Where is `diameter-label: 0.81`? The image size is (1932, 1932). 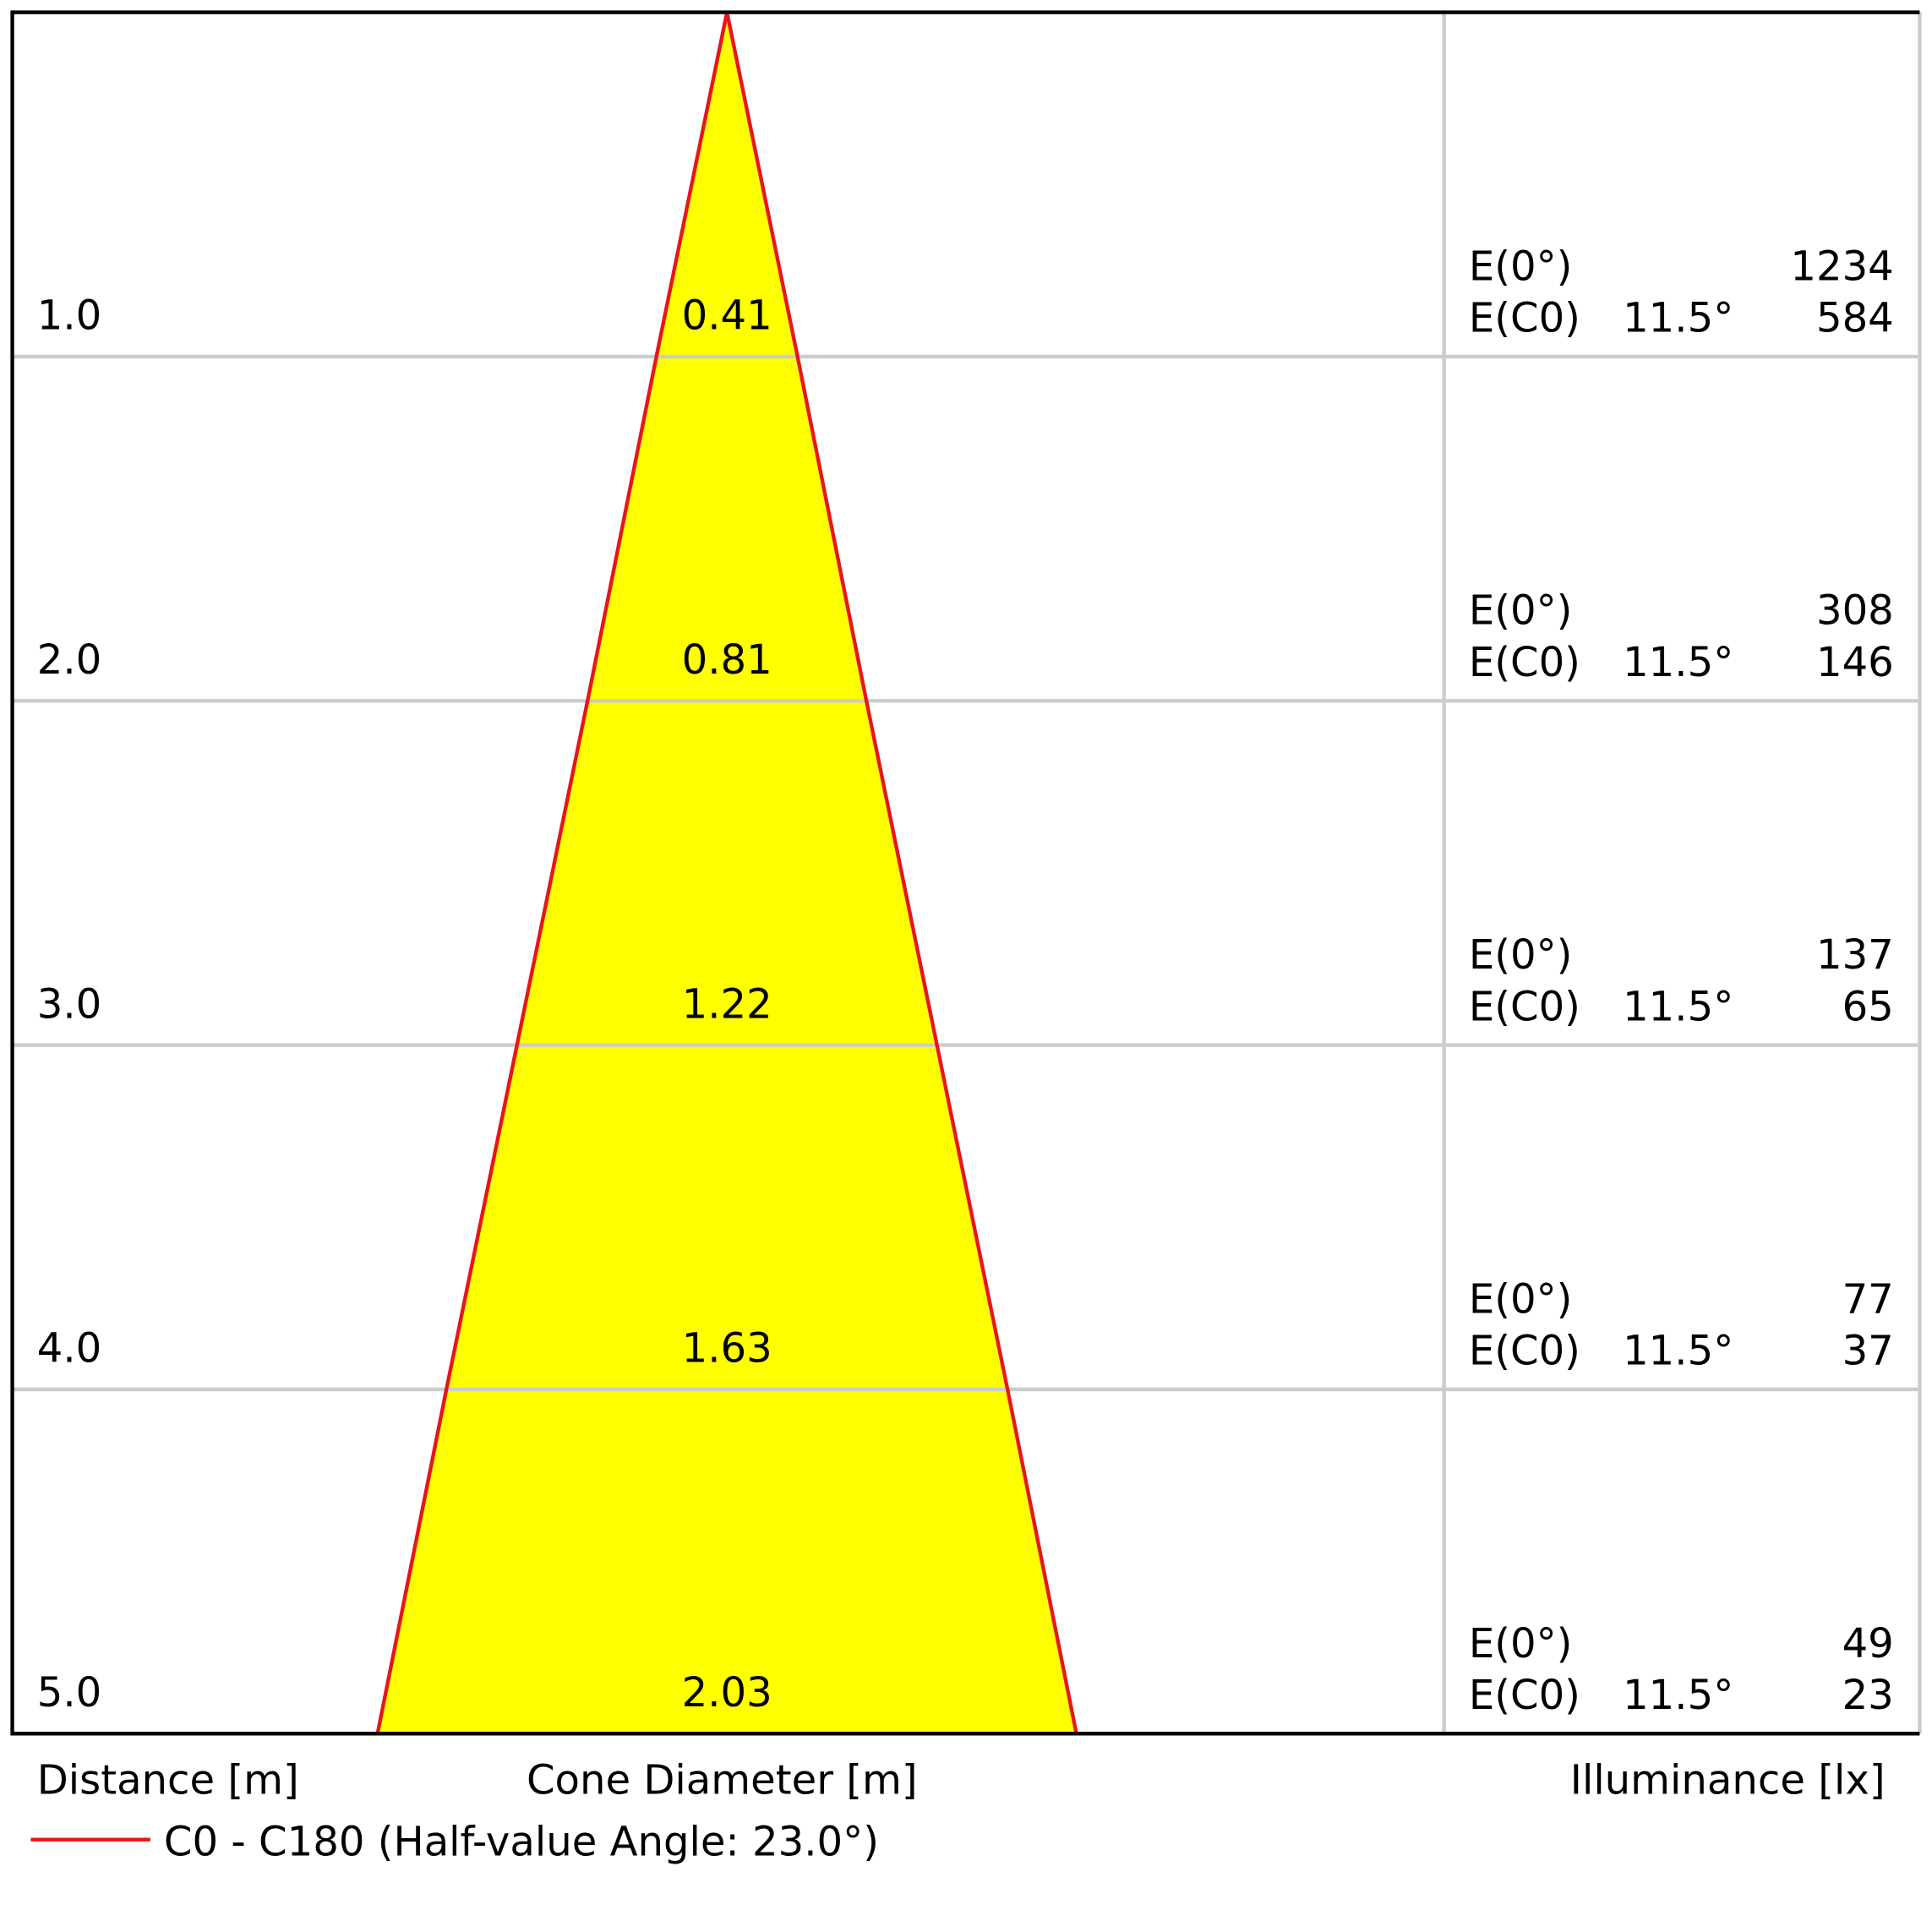 diameter-label: 0.81 is located at coordinates (727, 660).